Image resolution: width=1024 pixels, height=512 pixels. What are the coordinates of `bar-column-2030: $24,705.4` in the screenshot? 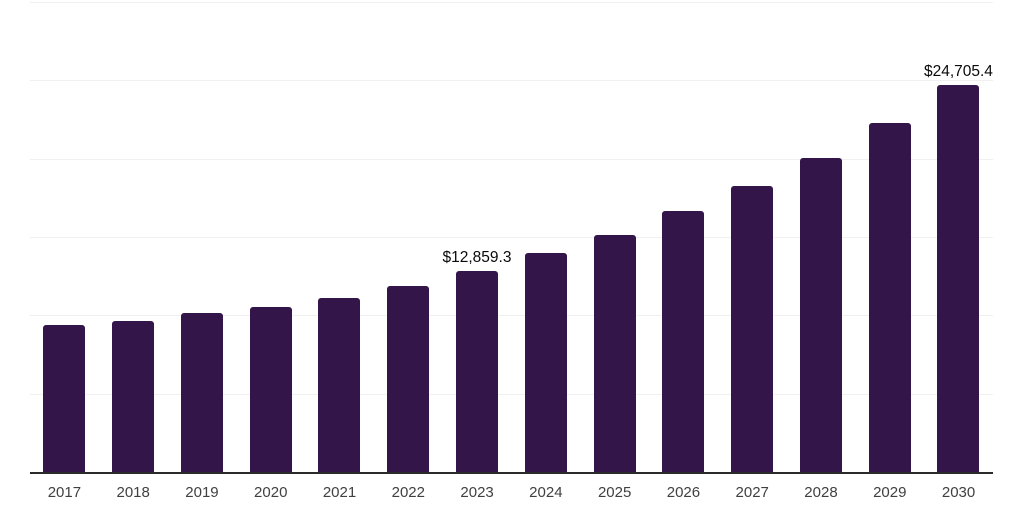 It's located at (958, 237).